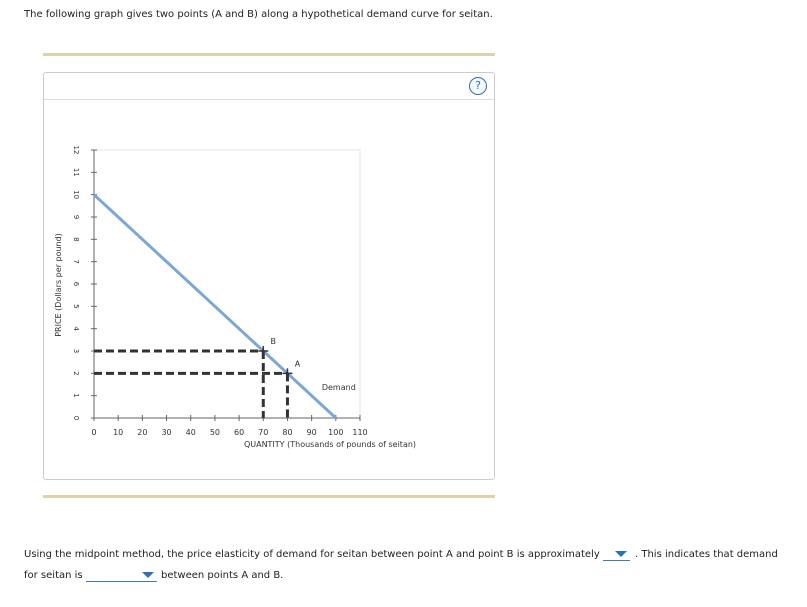  I want to click on y-tick-label: 4, so click(76, 328).